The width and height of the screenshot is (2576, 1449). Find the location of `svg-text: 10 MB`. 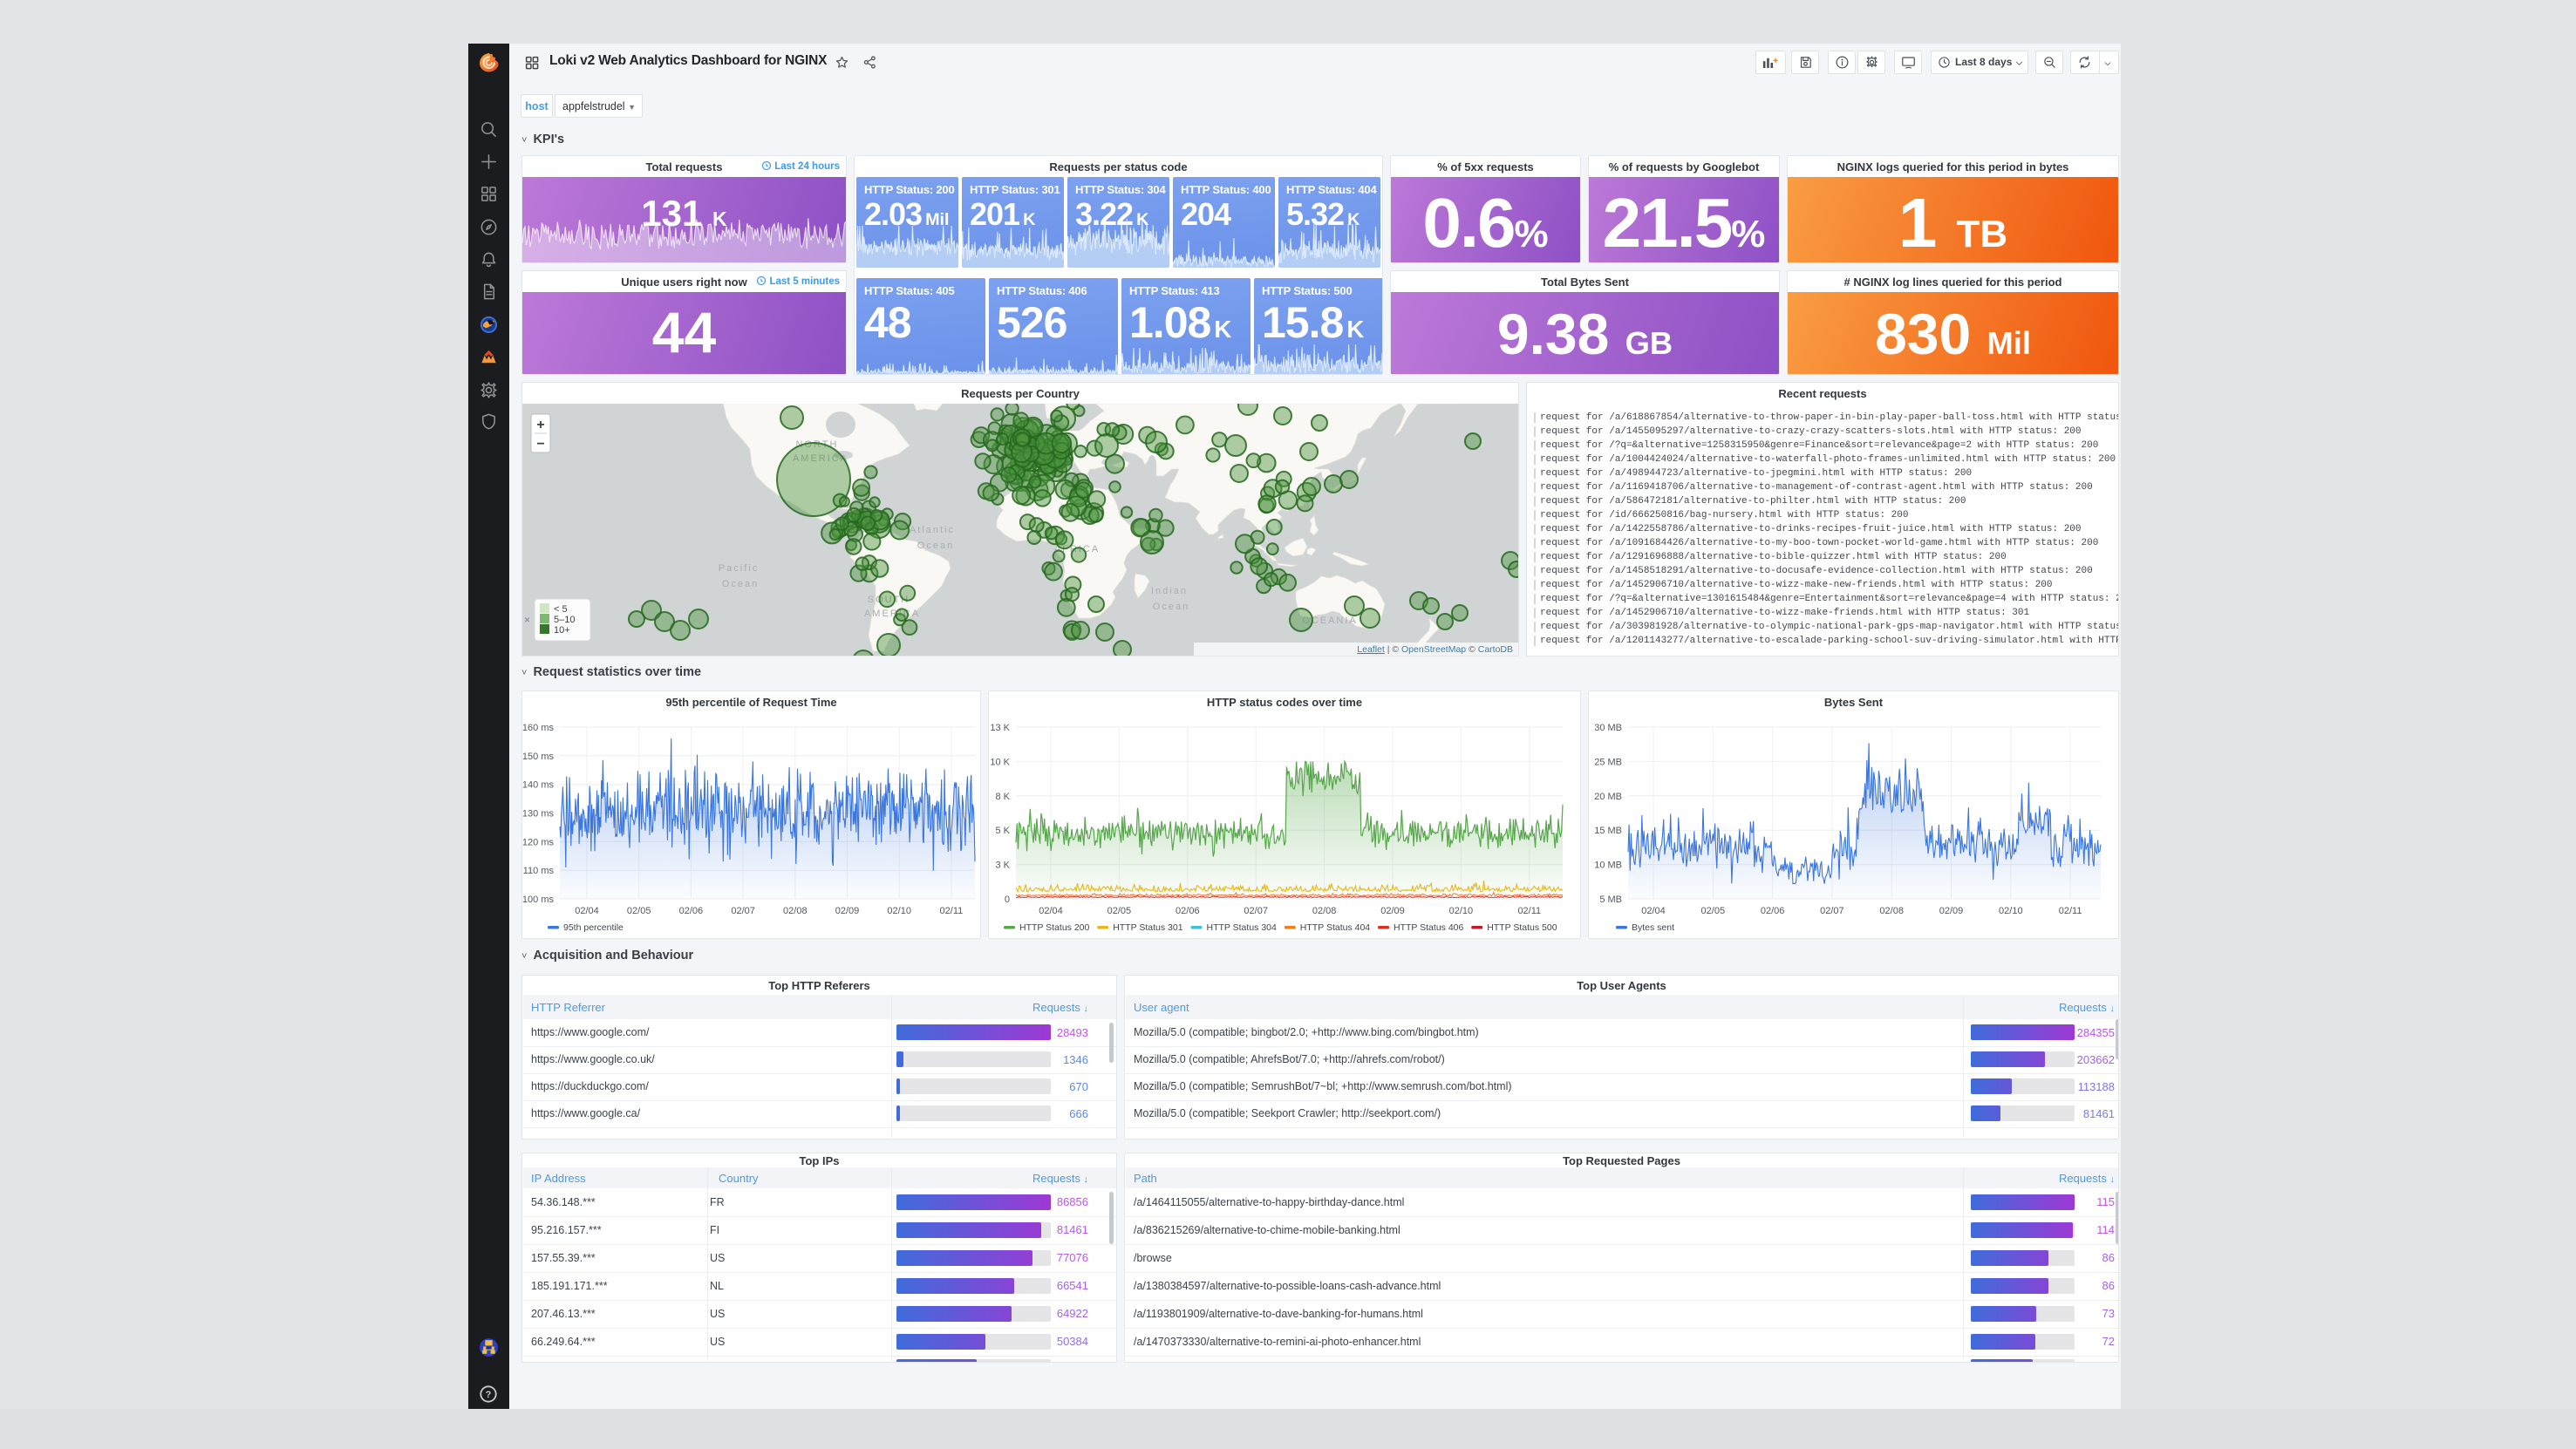

svg-text: 10 MB is located at coordinates (1608, 866).